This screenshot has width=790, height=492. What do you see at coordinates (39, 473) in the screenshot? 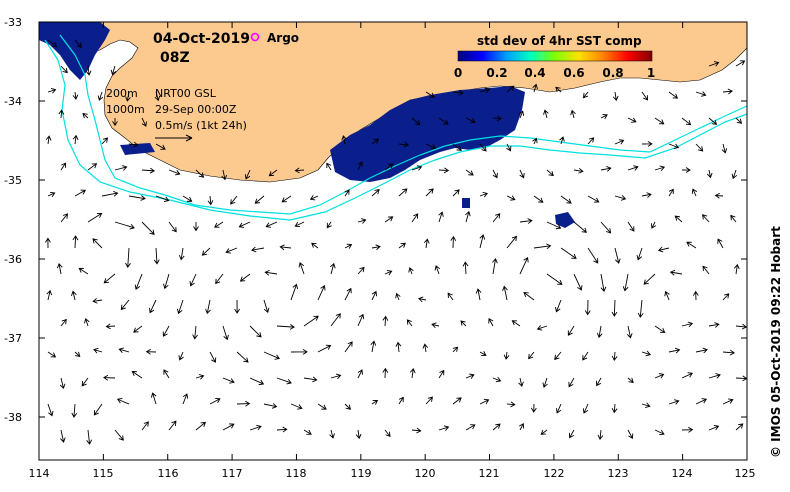
I see `x-tick-label: 114` at bounding box center [39, 473].